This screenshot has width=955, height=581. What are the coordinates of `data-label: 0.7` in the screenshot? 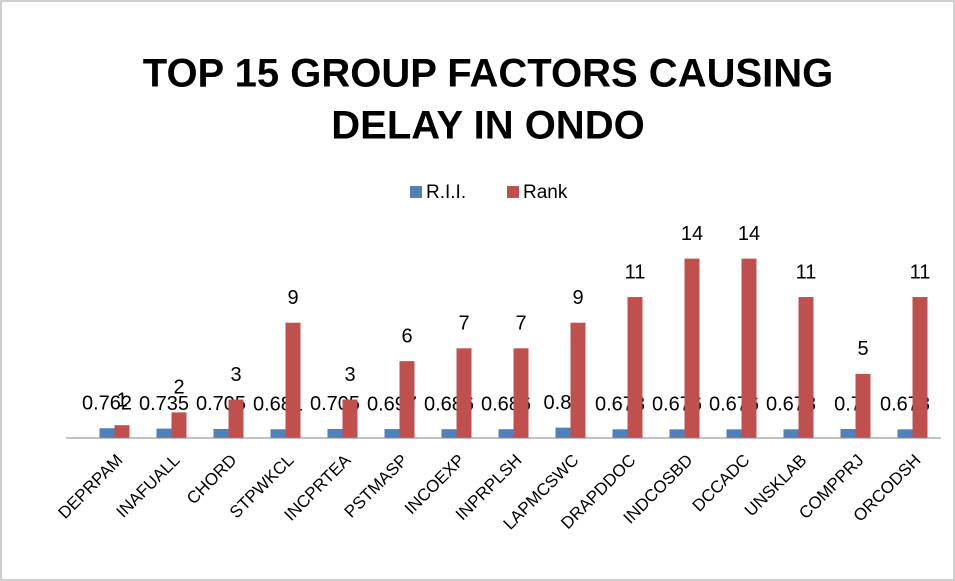 It's located at (848, 404).